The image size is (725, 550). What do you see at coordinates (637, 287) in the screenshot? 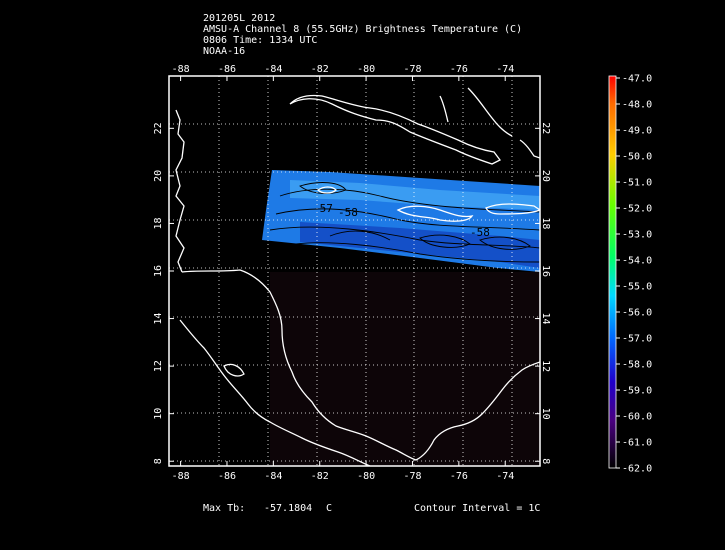
I see `colorbar-label: -55.0` at bounding box center [637, 287].